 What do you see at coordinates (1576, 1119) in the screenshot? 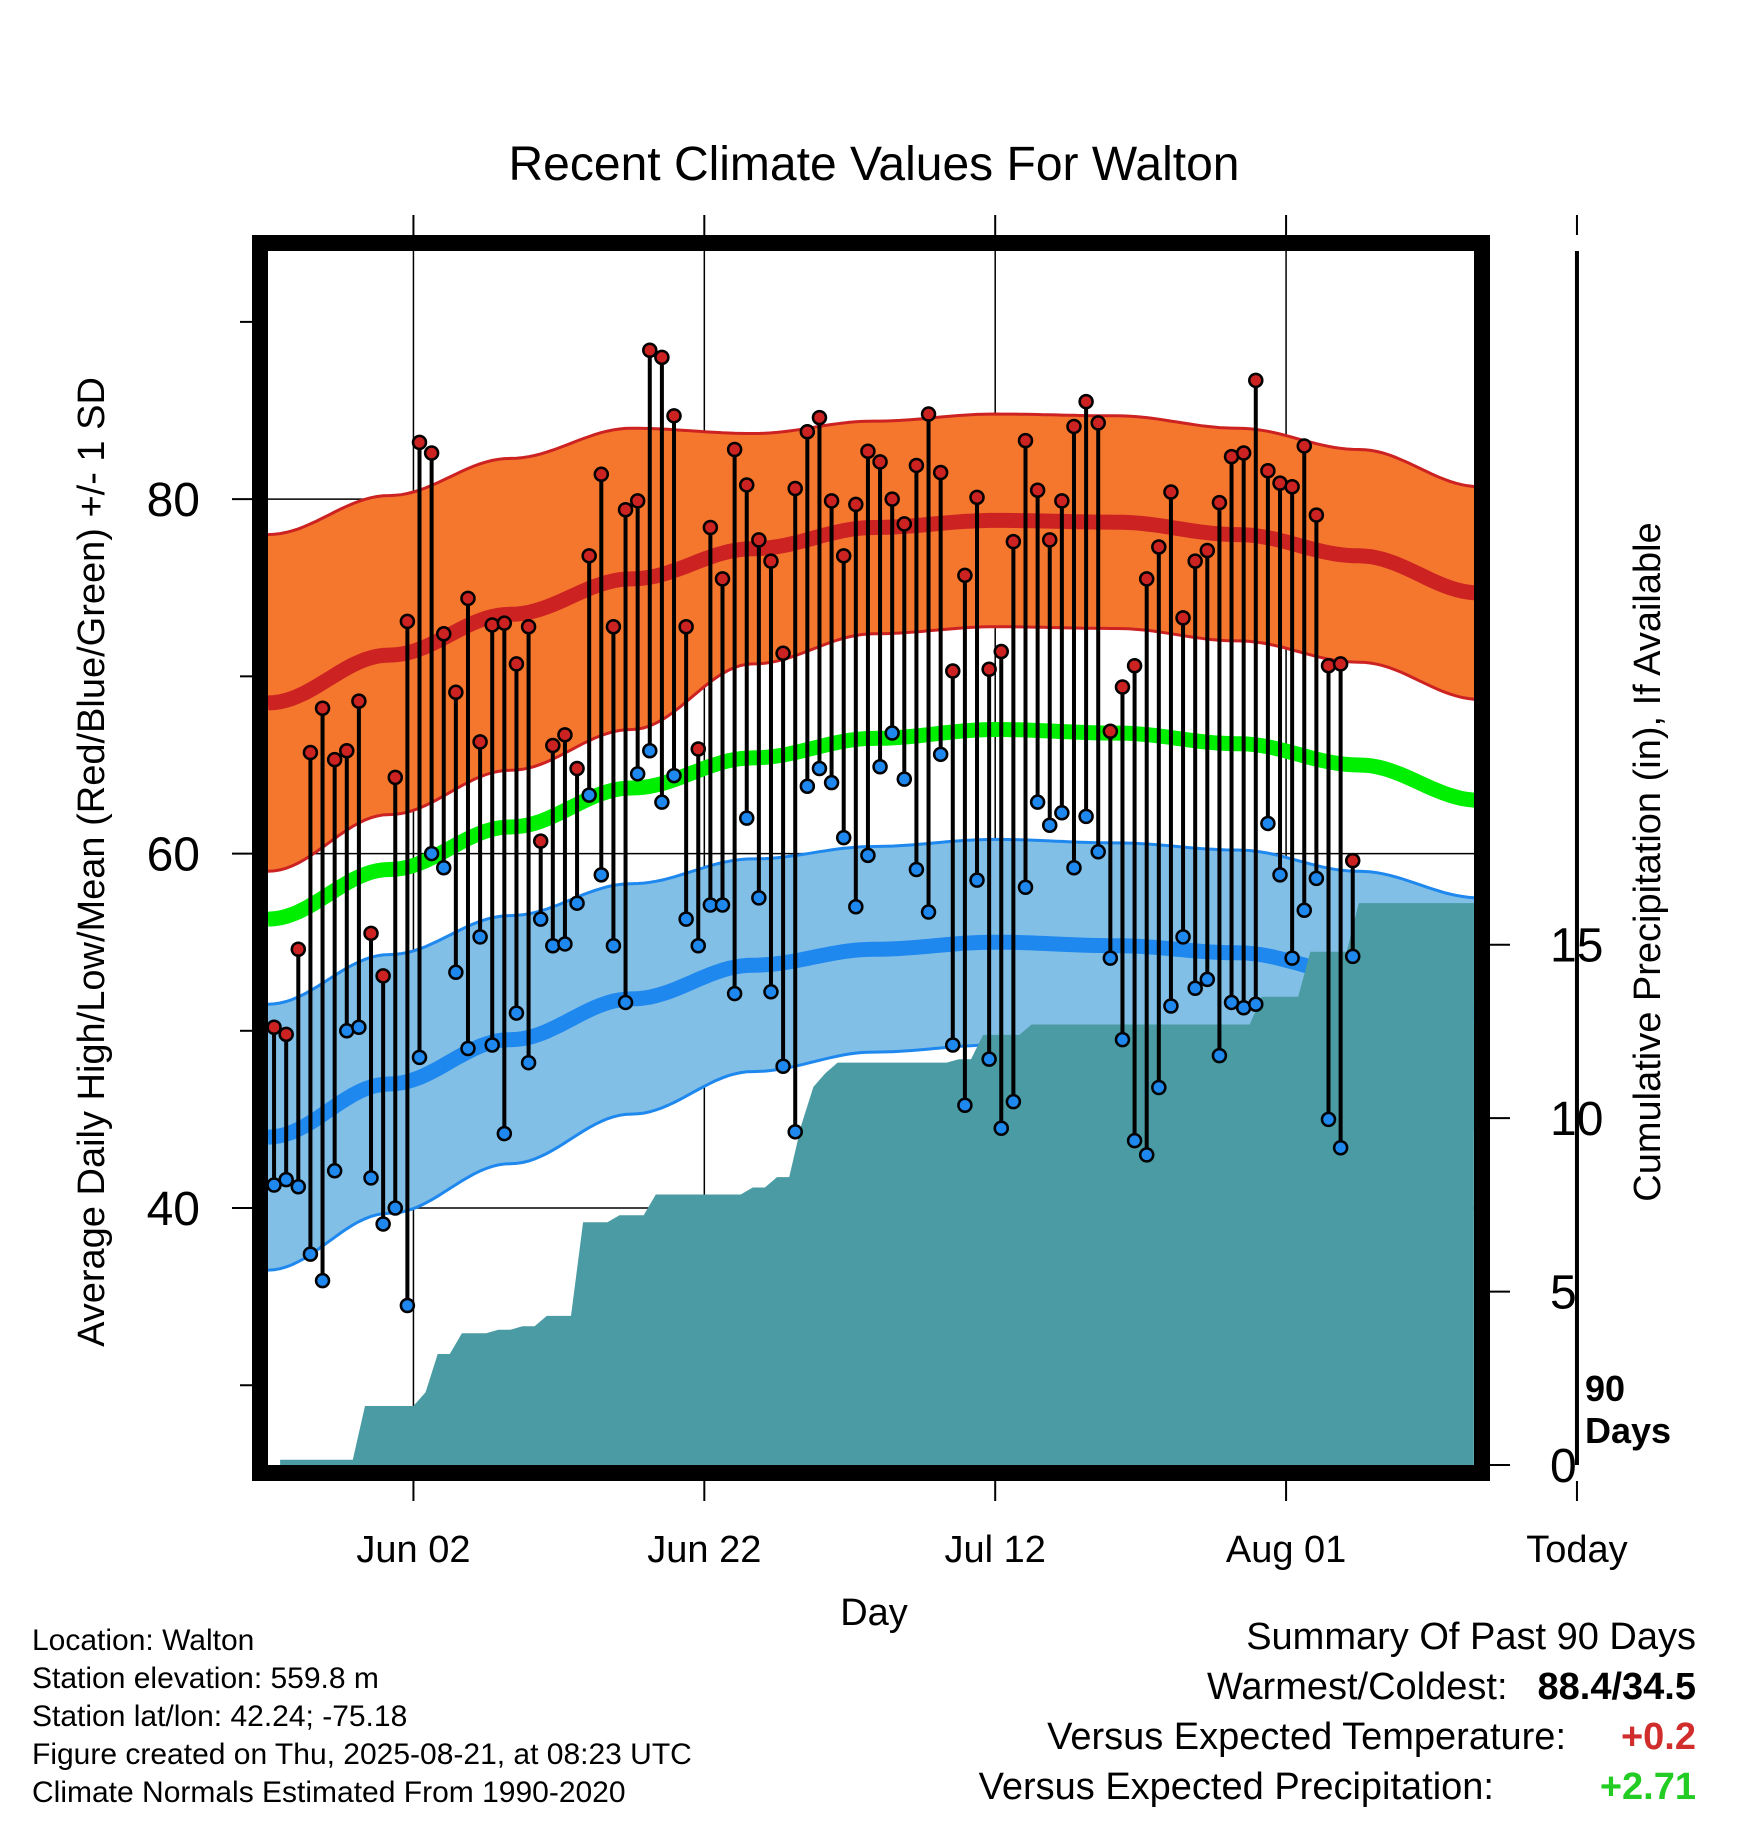
I see `y2-tick-label: 10` at bounding box center [1576, 1119].